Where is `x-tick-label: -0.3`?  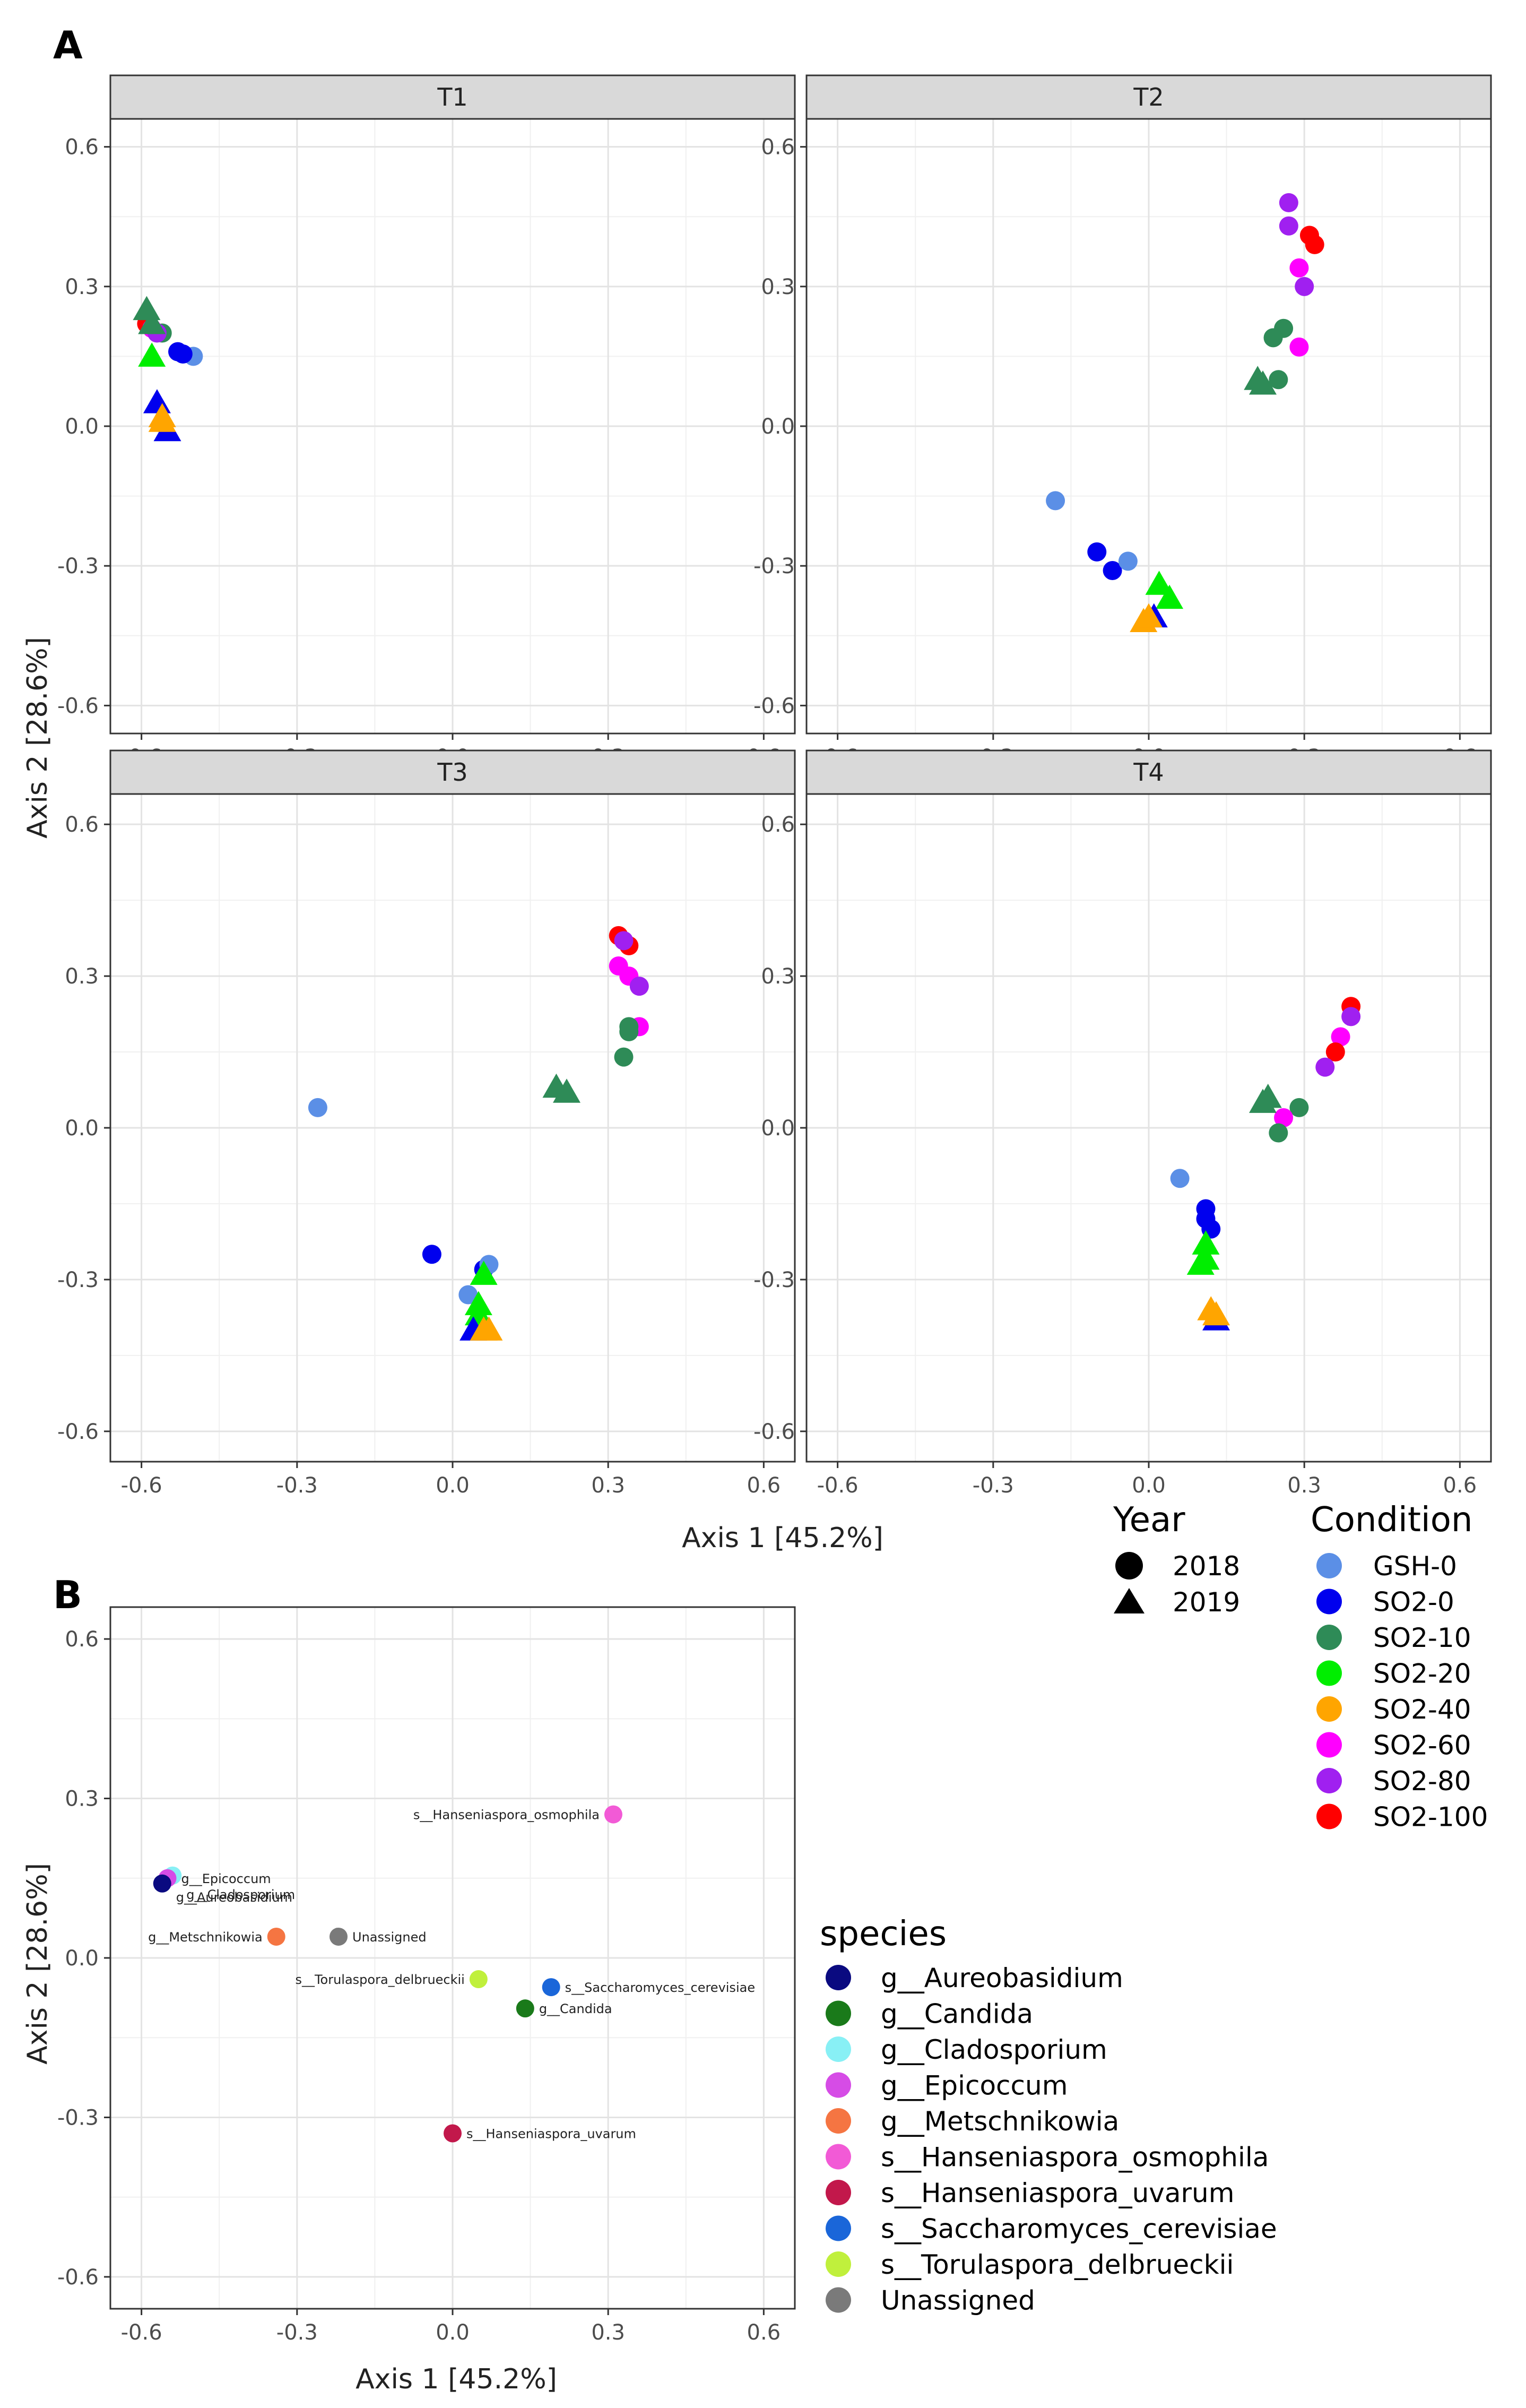
x-tick-label: -0.3 is located at coordinates (297, 2332).